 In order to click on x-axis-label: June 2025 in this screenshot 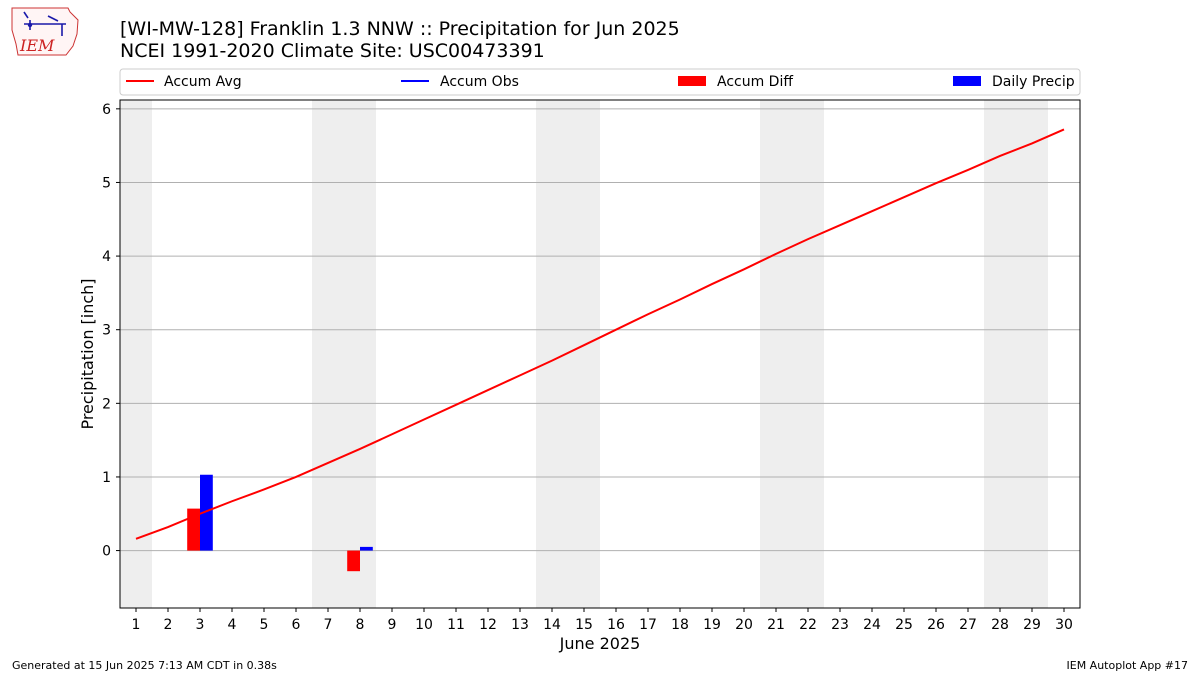, I will do `click(600, 643)`.